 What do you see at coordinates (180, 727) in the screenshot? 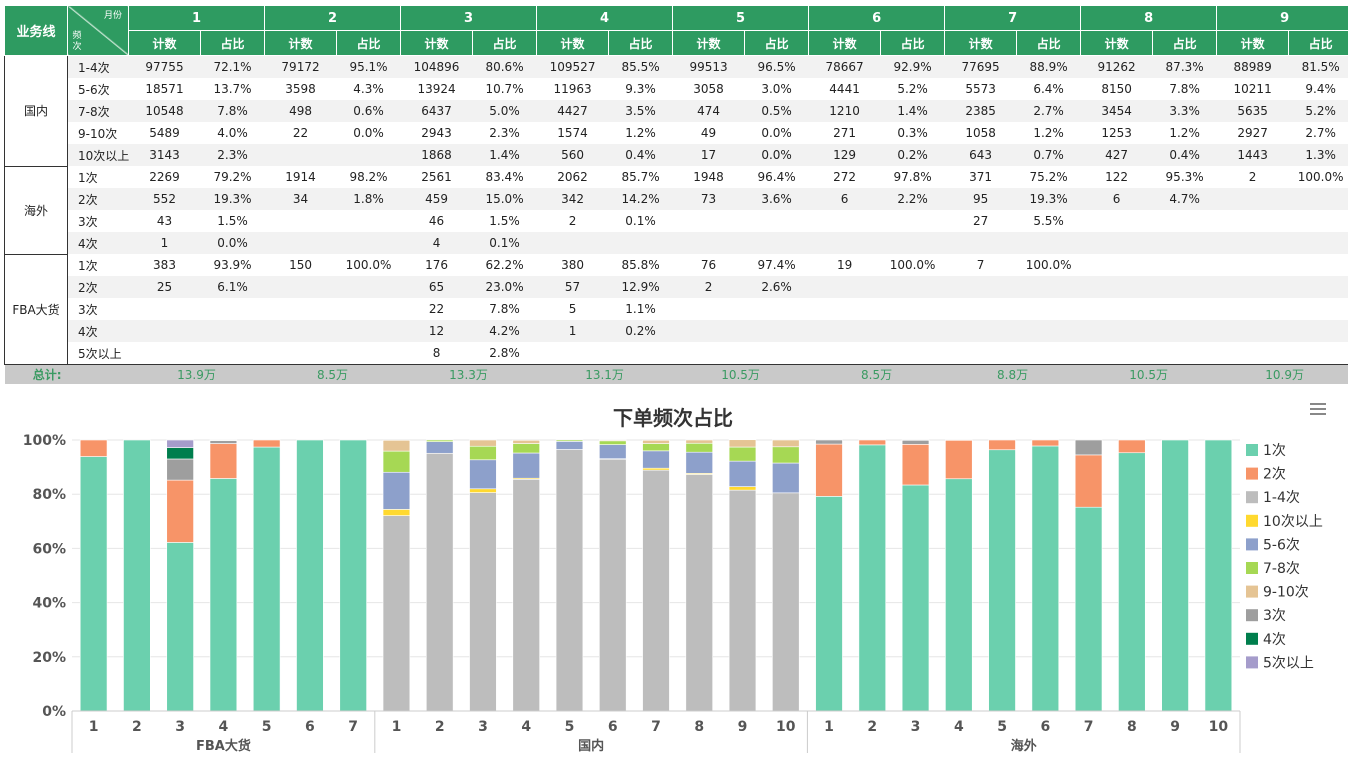
I see `x-tick-label: 3` at bounding box center [180, 727].